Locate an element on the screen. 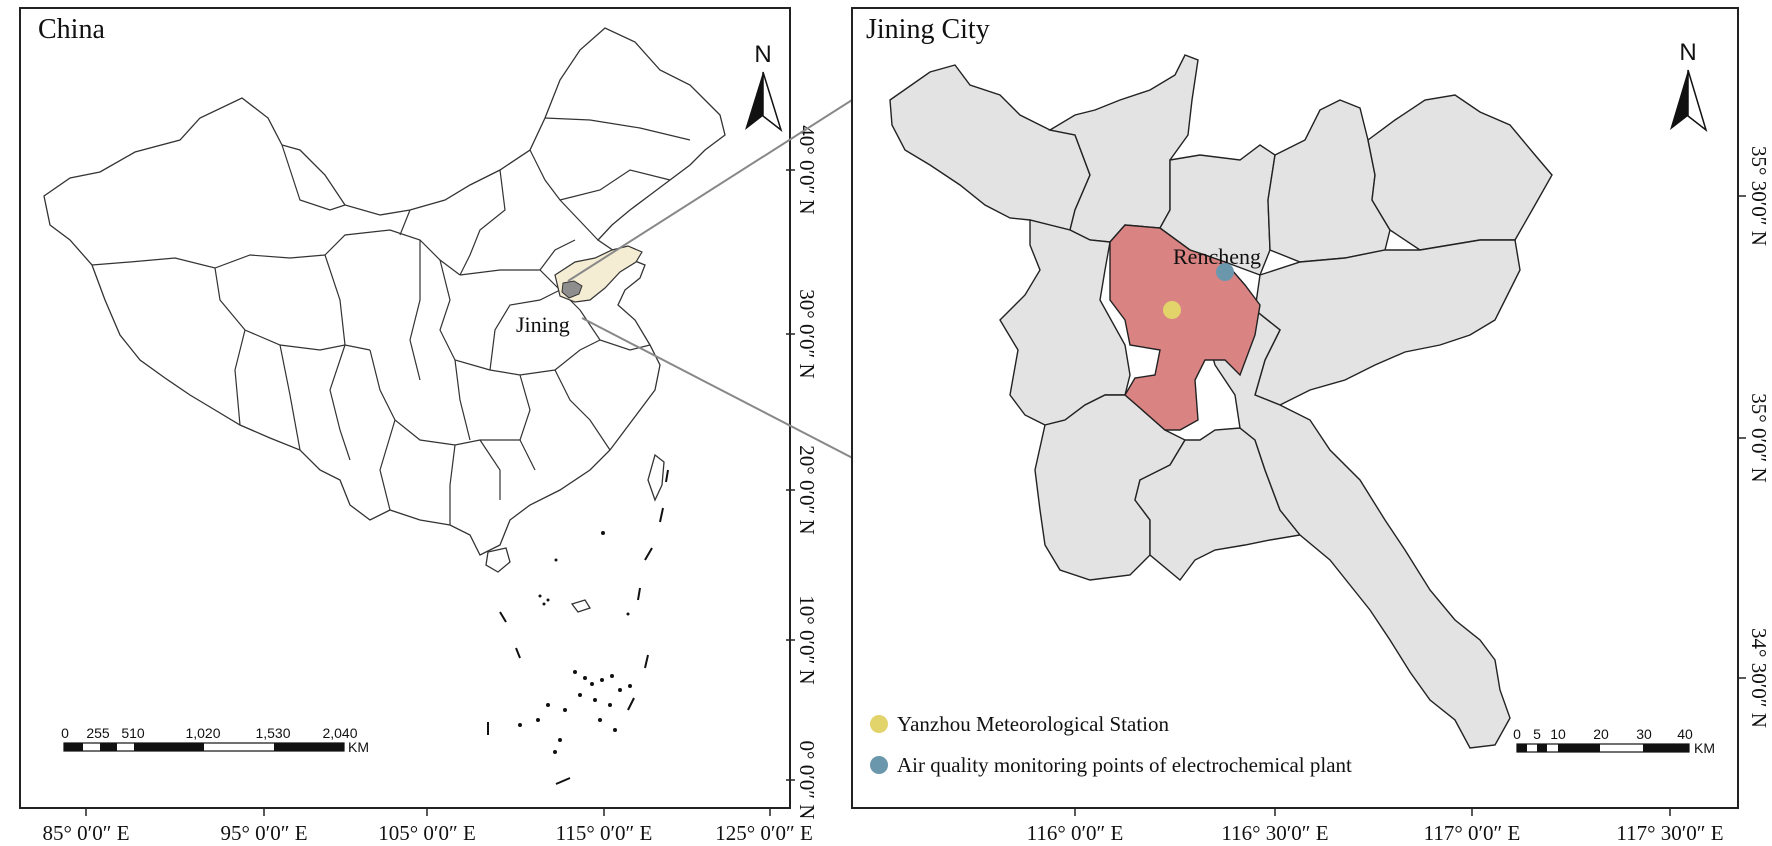 This screenshot has height=846, width=1772. district-south-central is located at coordinates (1218, 504).